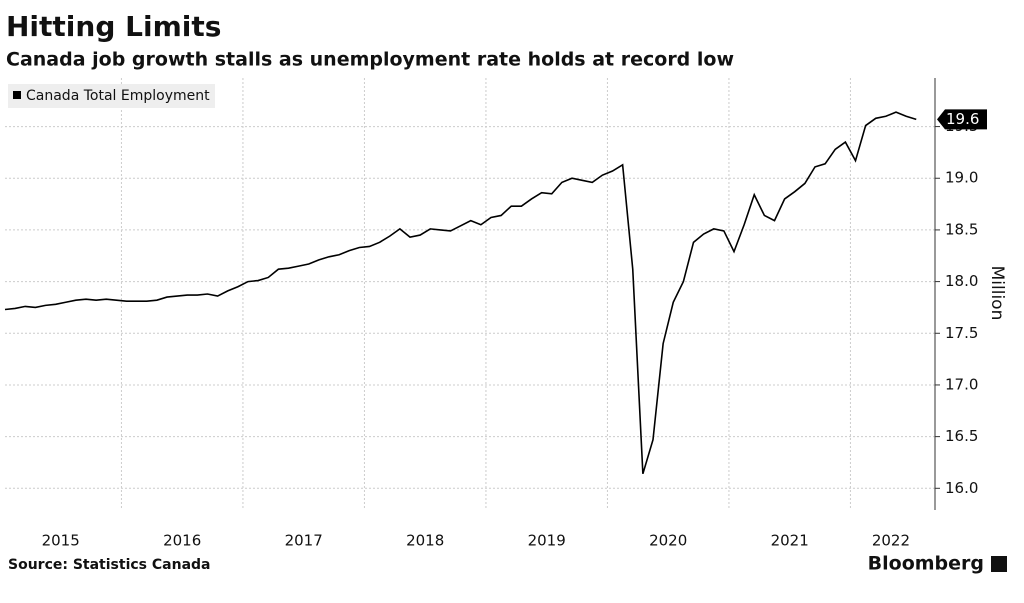 The height and width of the screenshot is (603, 1024). I want to click on x-tick-label: 2017, so click(304, 541).